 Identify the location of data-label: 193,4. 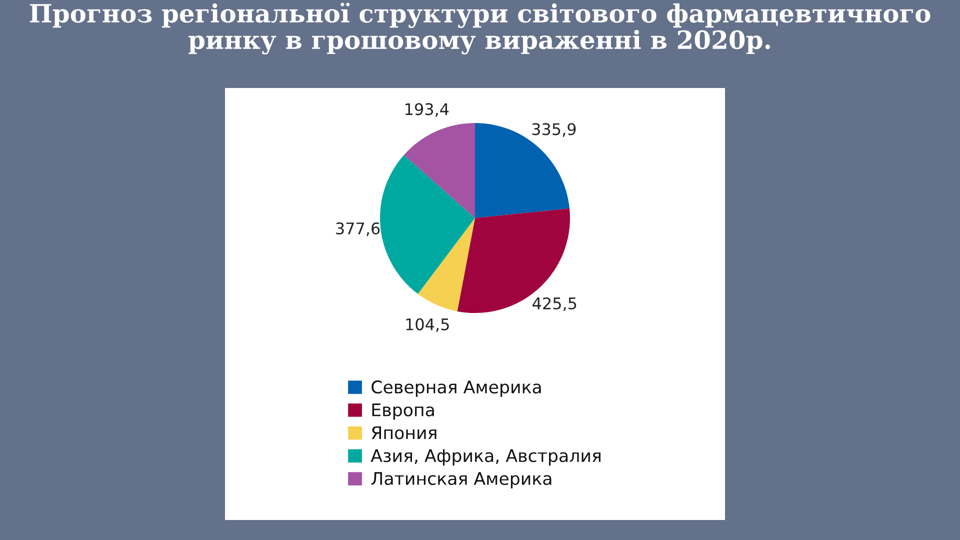
(427, 110).